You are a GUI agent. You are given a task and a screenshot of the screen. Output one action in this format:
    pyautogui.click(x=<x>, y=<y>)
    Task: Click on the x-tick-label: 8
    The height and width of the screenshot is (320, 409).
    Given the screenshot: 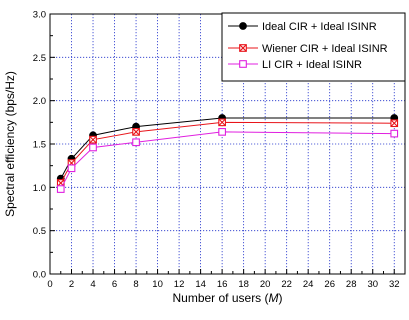 What is the action you would take?
    pyautogui.click(x=135, y=284)
    